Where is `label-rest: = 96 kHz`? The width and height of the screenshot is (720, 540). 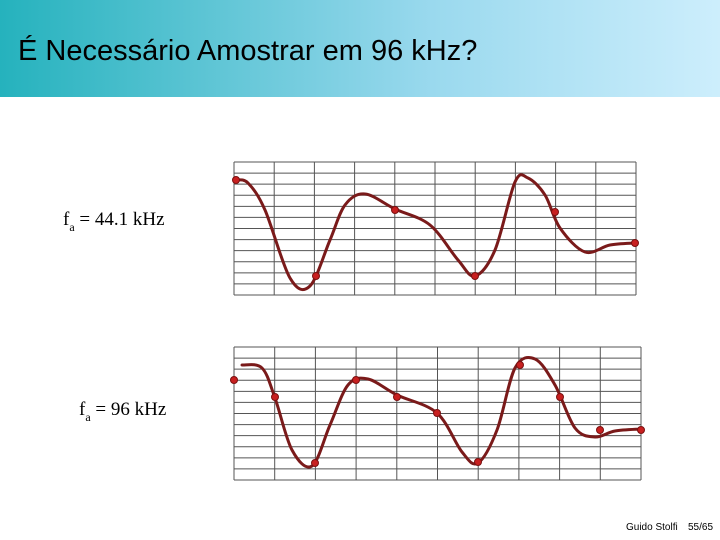 label-rest: = 96 kHz is located at coordinates (129, 409).